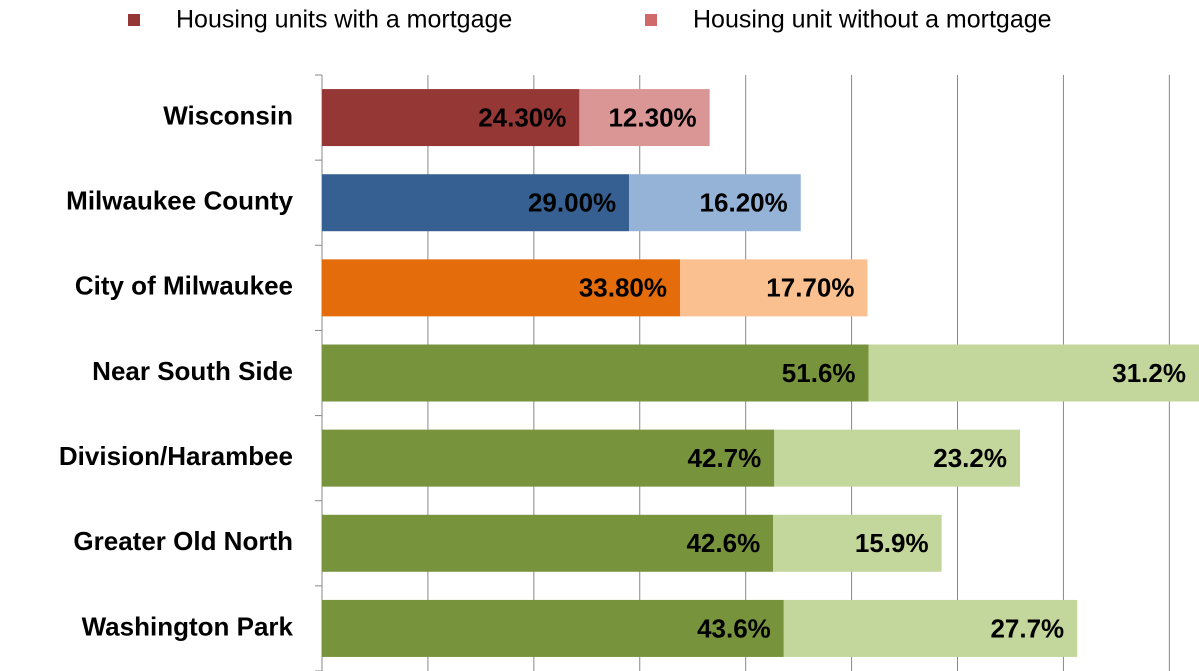 Image resolution: width=1199 pixels, height=671 pixels. I want to click on value-label: 42.6%, so click(723, 543).